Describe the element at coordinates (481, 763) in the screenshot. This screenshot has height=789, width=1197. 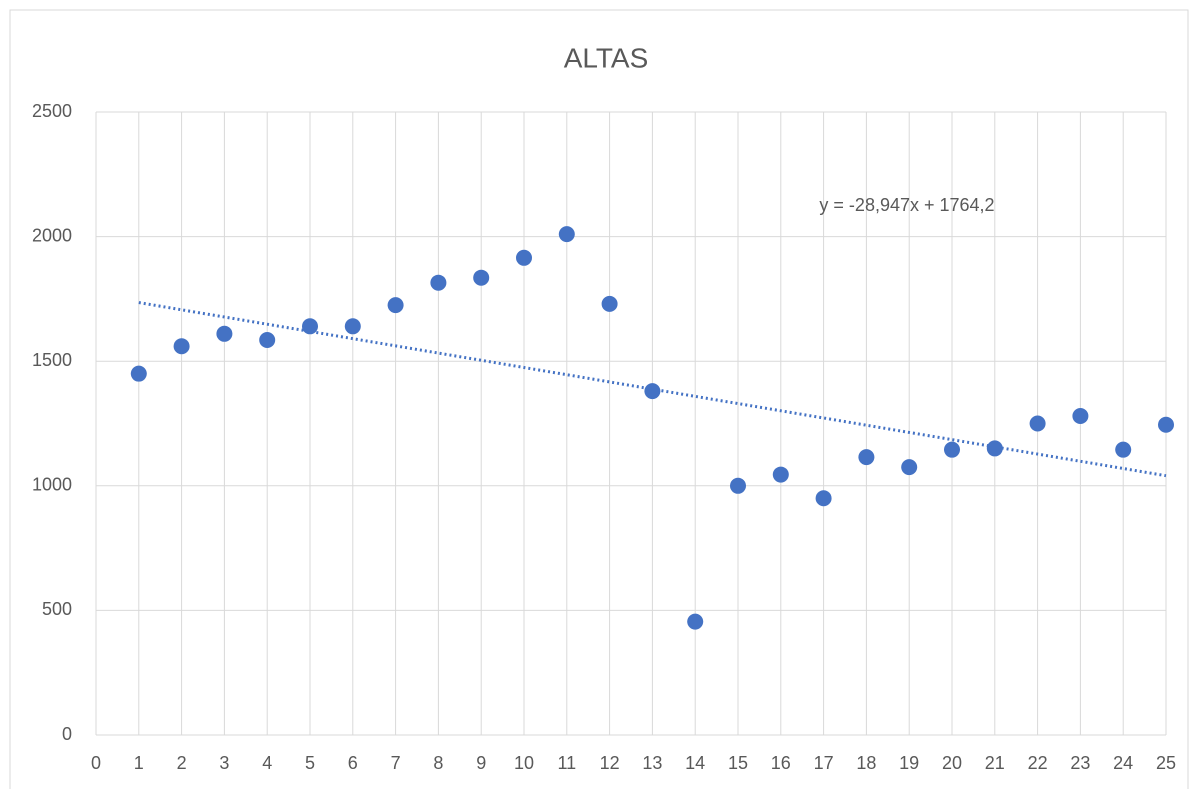
I see `x-tick-label: 9` at that location.